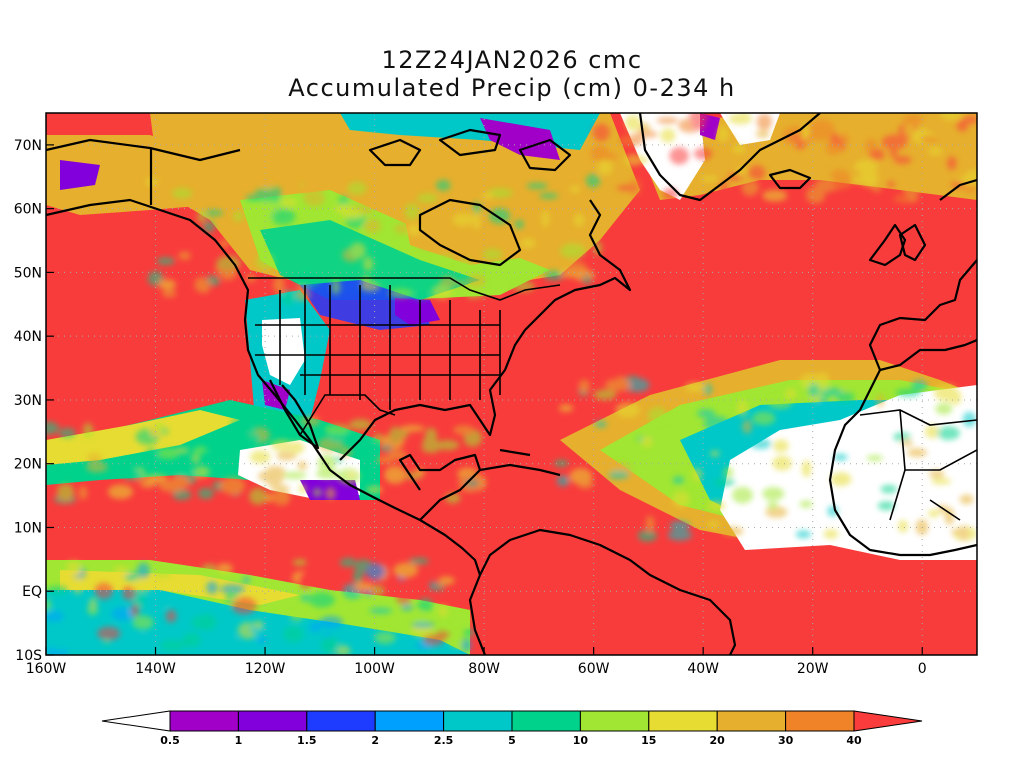  What do you see at coordinates (484, 669) in the screenshot?
I see `x-tick-label: 80W` at bounding box center [484, 669].